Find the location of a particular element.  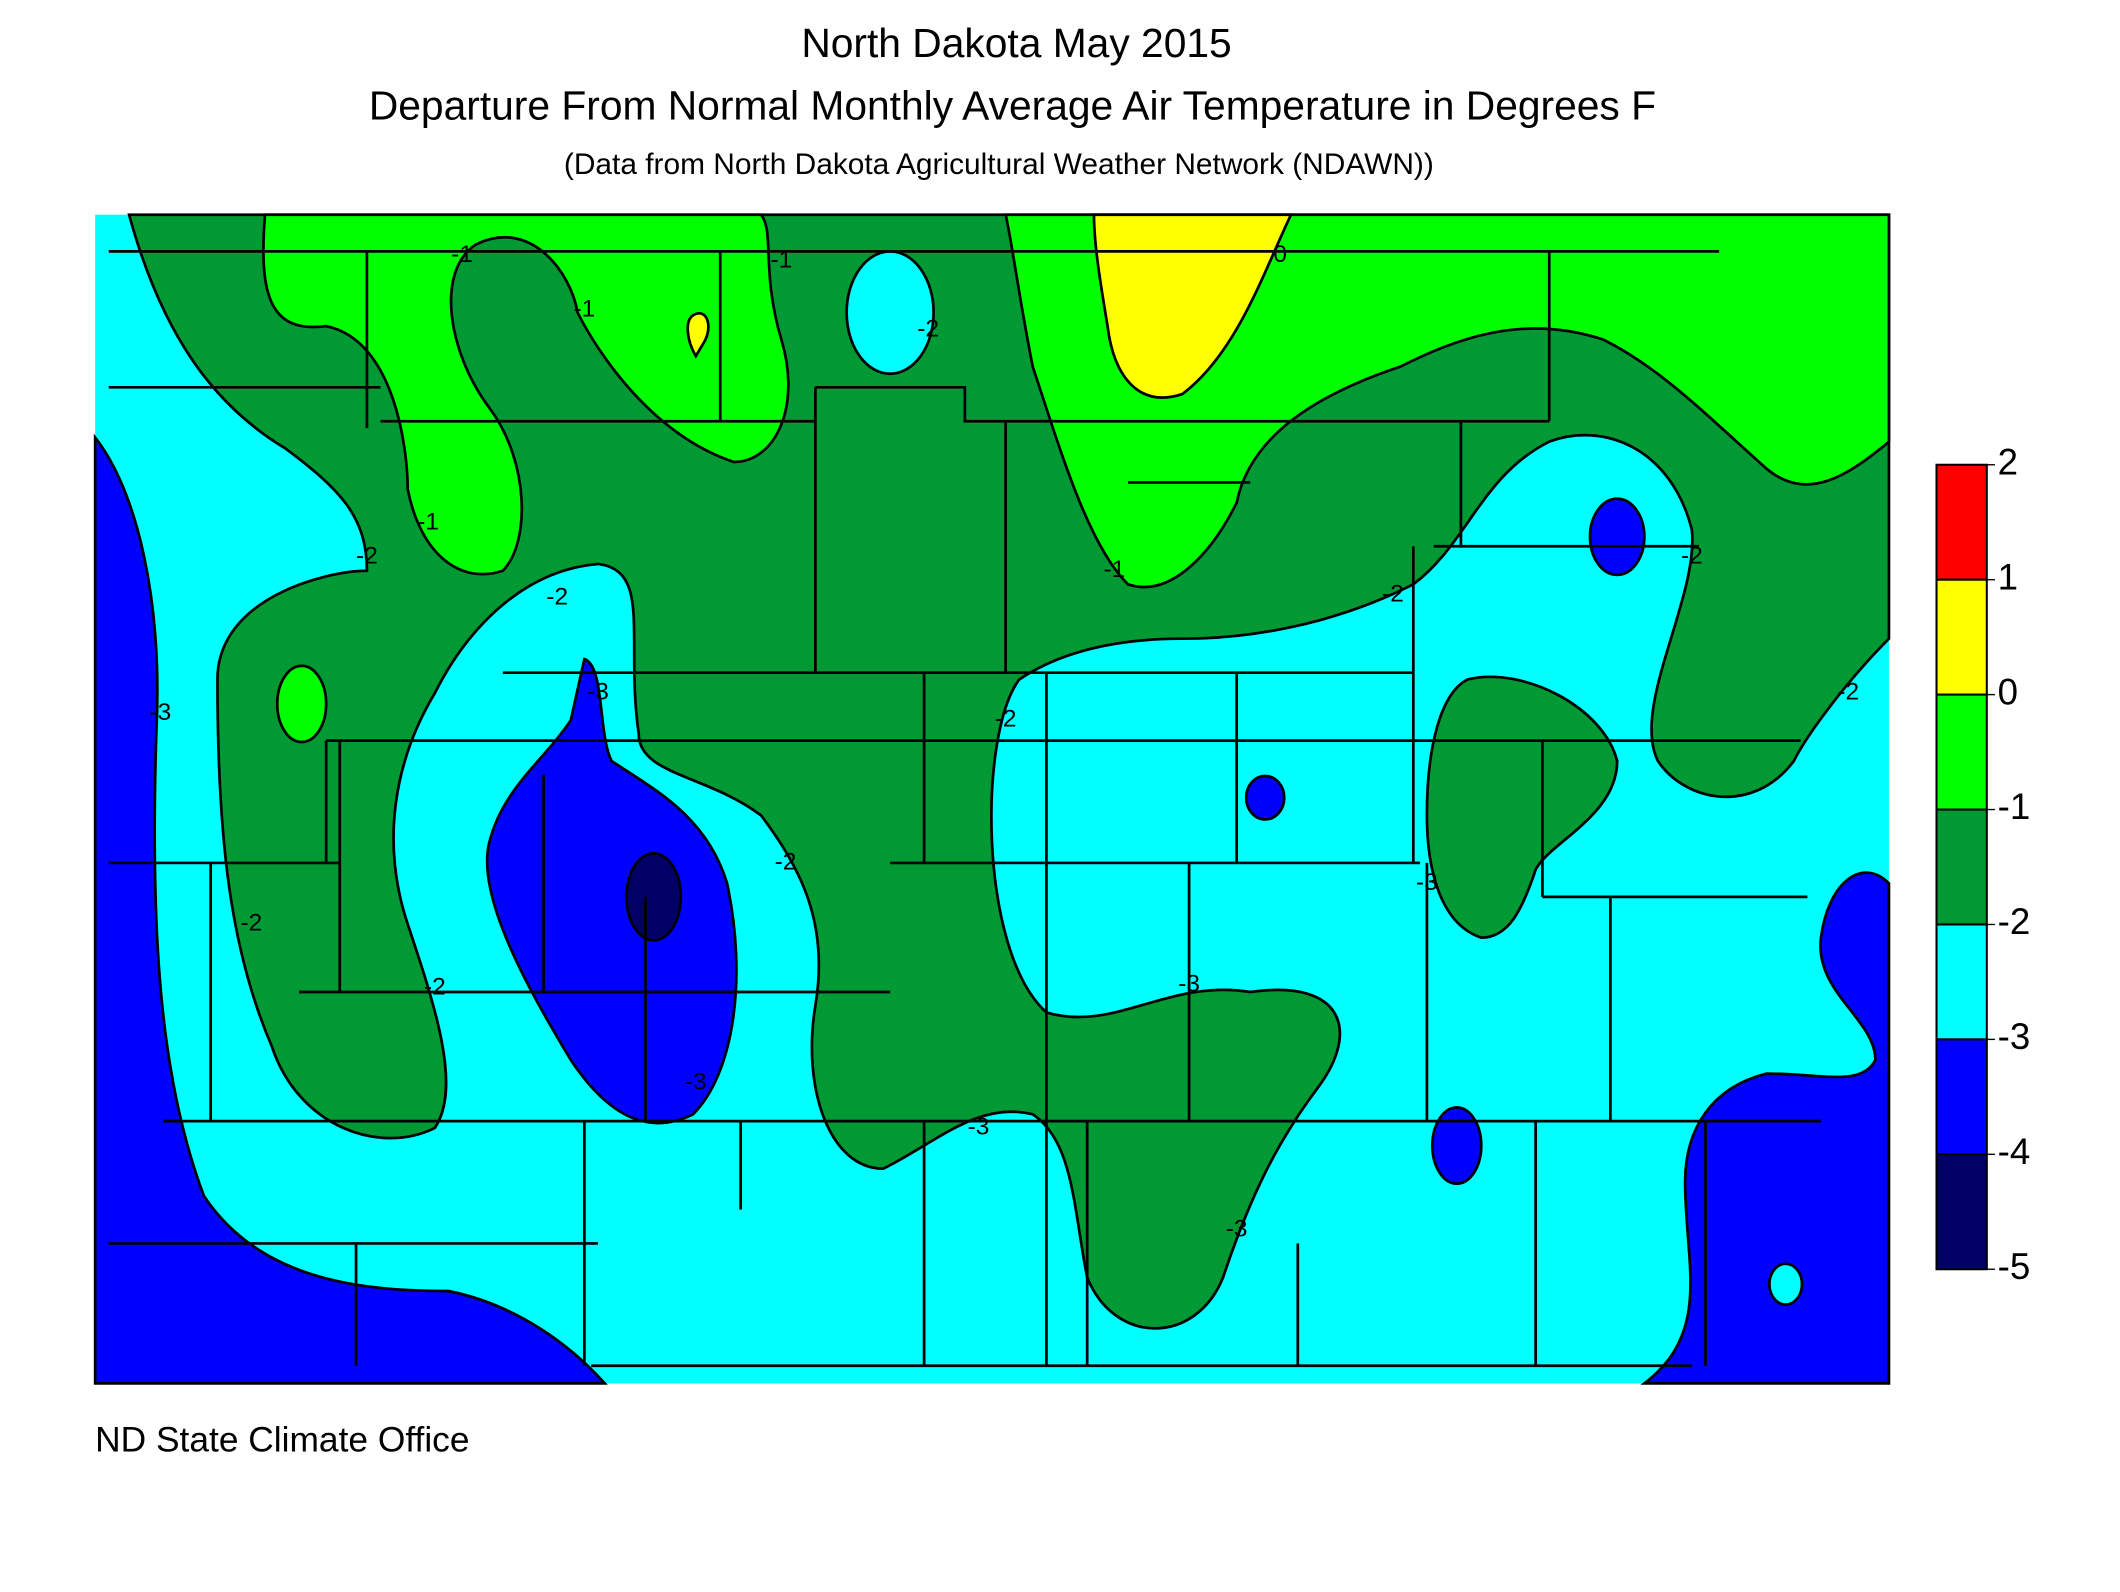

colorbar-label: -2 is located at coordinates (2014, 921).